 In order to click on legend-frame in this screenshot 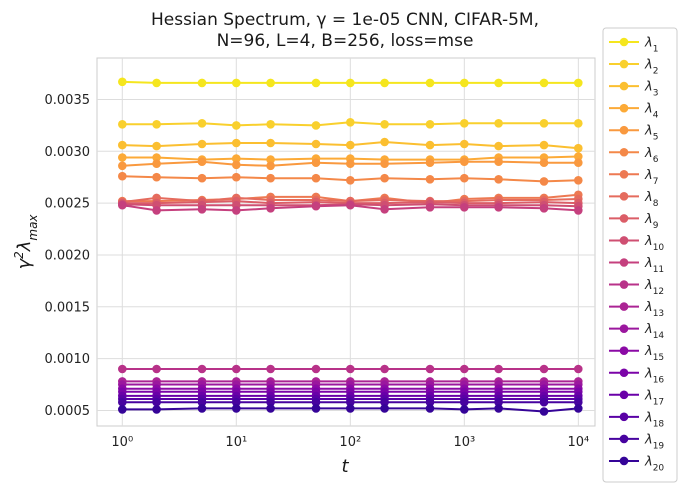, I will do `click(640, 255)`.